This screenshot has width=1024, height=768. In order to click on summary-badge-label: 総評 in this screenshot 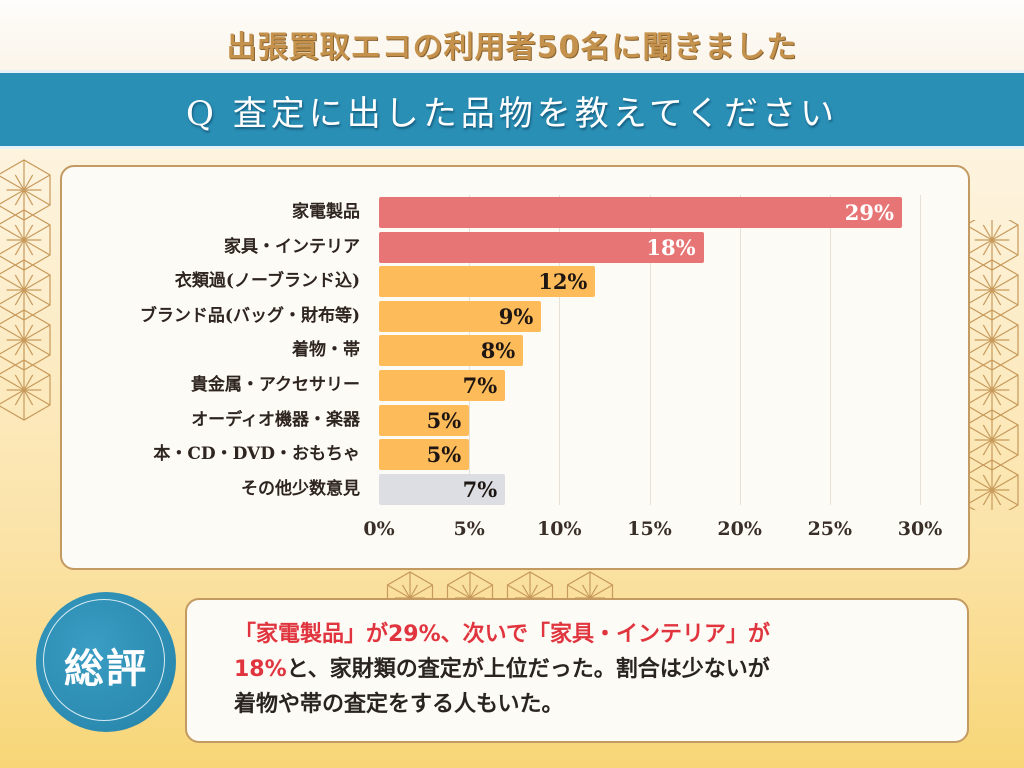, I will do `click(106, 668)`.